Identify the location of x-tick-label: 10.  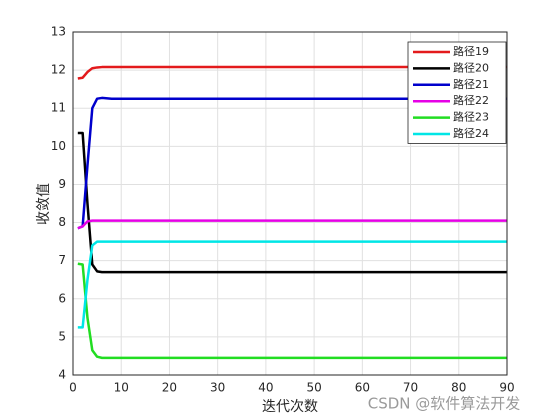
(121, 388).